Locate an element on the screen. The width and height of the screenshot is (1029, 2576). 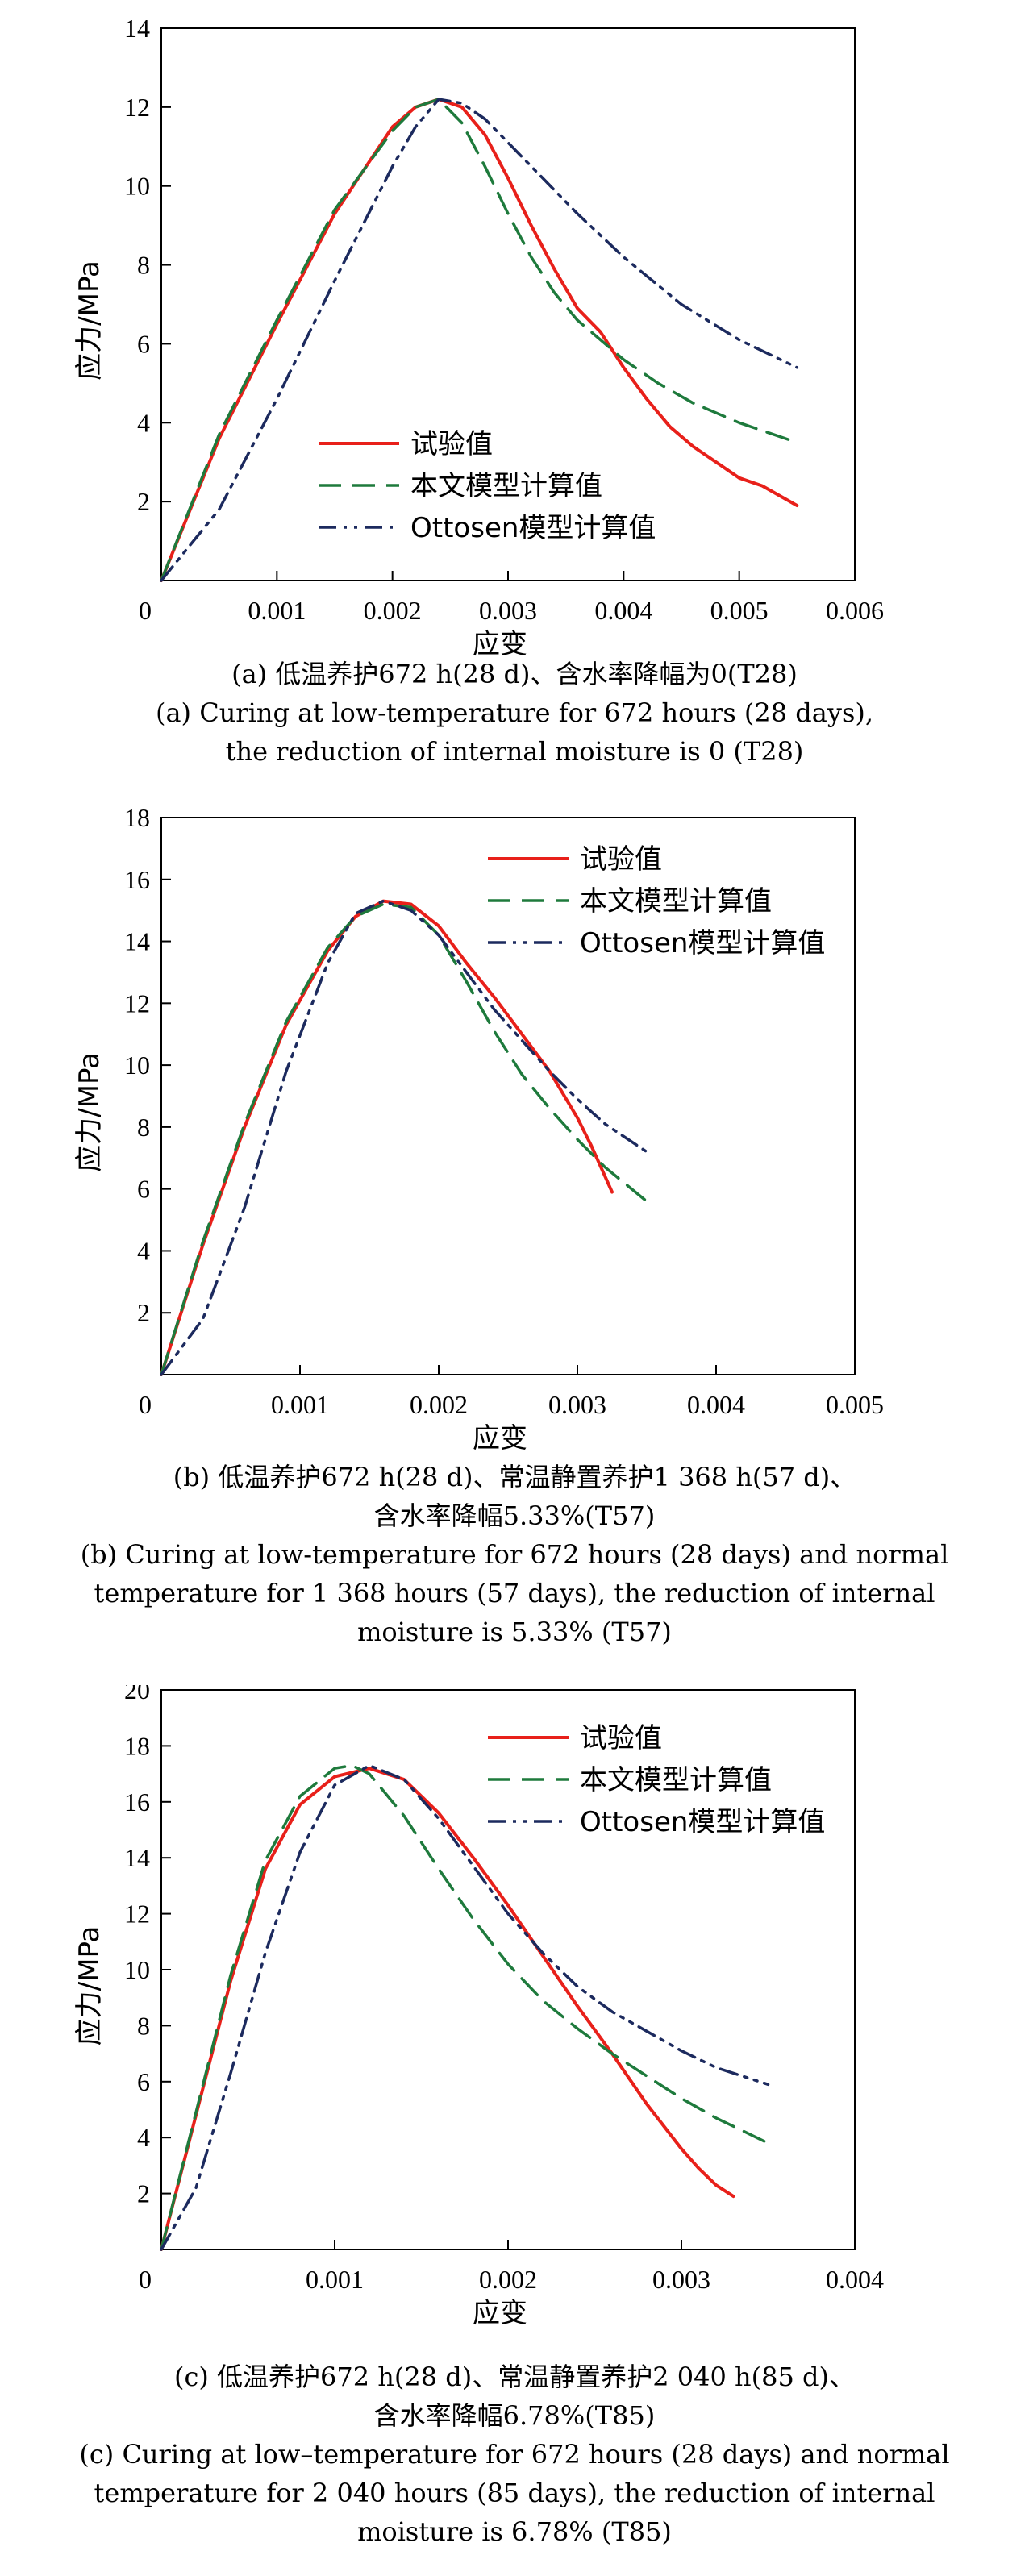
chart-a-x-tick-label: 0 is located at coordinates (145, 610).